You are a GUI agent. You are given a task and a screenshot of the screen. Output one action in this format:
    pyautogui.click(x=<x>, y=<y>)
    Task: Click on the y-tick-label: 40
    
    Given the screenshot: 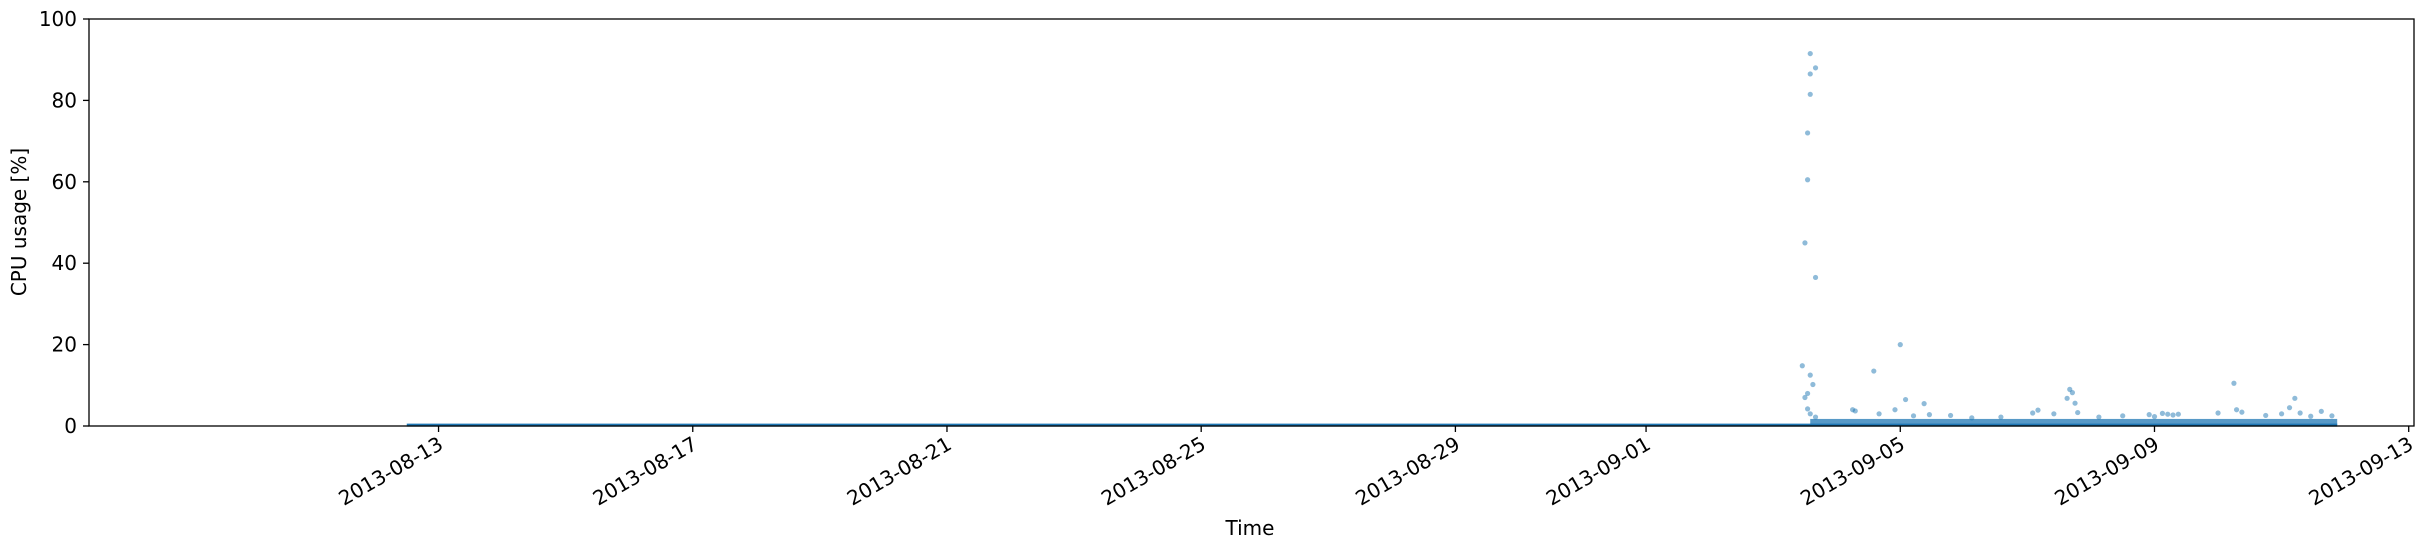 What is the action you would take?
    pyautogui.click(x=64, y=263)
    